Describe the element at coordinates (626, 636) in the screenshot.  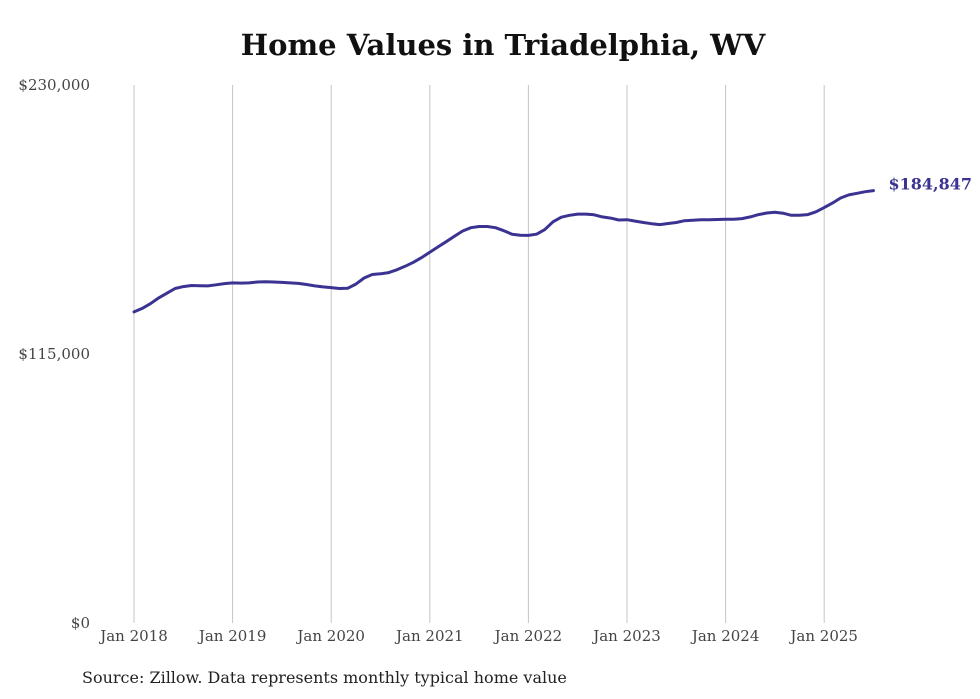
I see `x-tick-label: Jan 2023` at that location.